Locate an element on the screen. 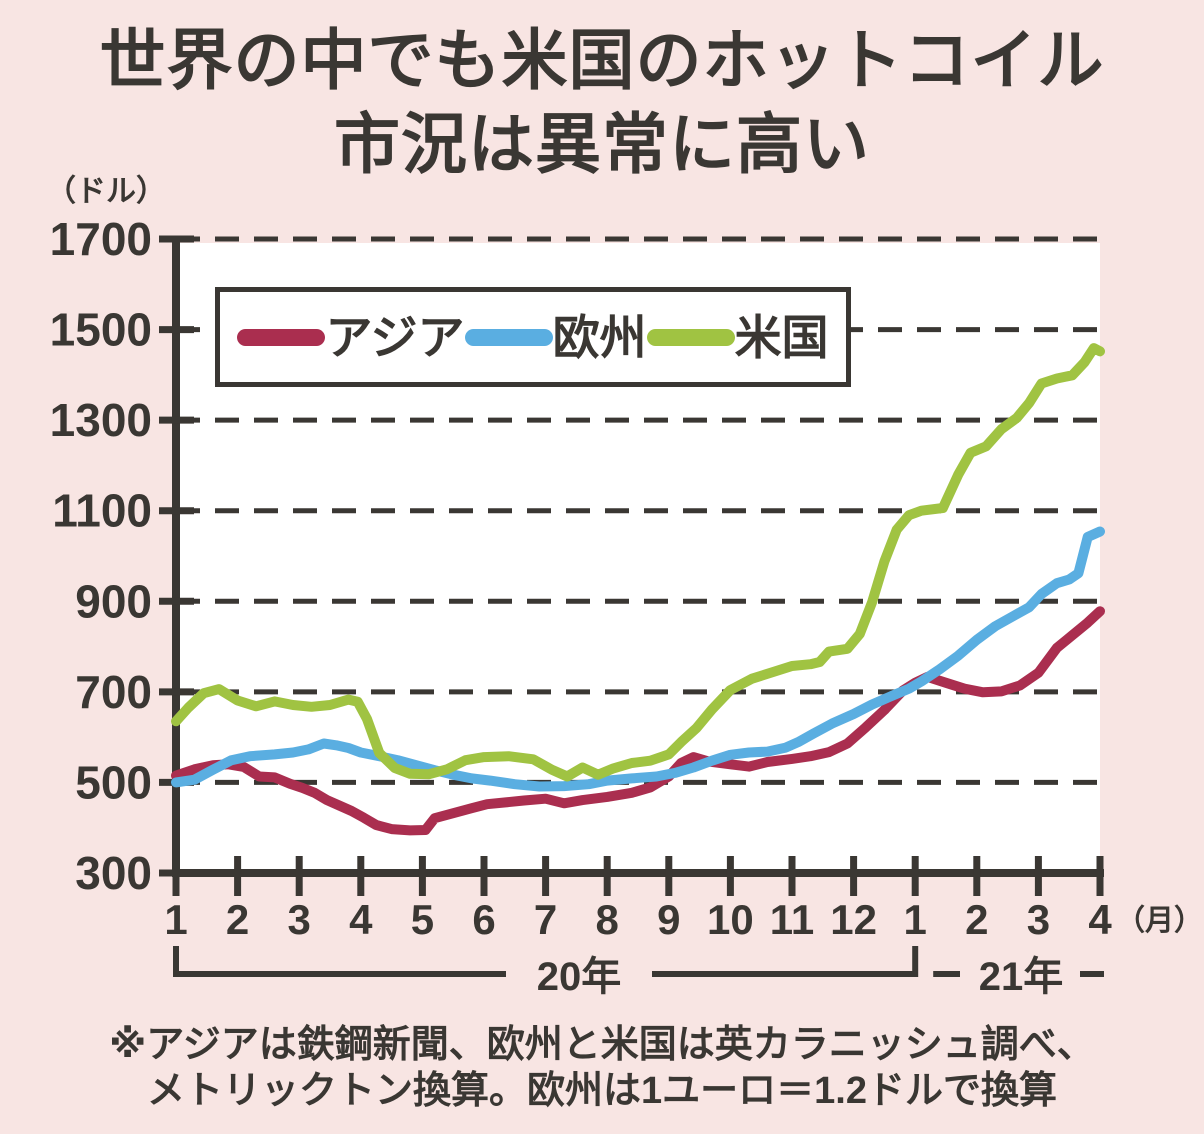 The height and width of the screenshot is (1134, 1204). x-tick-label-14: 2 is located at coordinates (976, 919).